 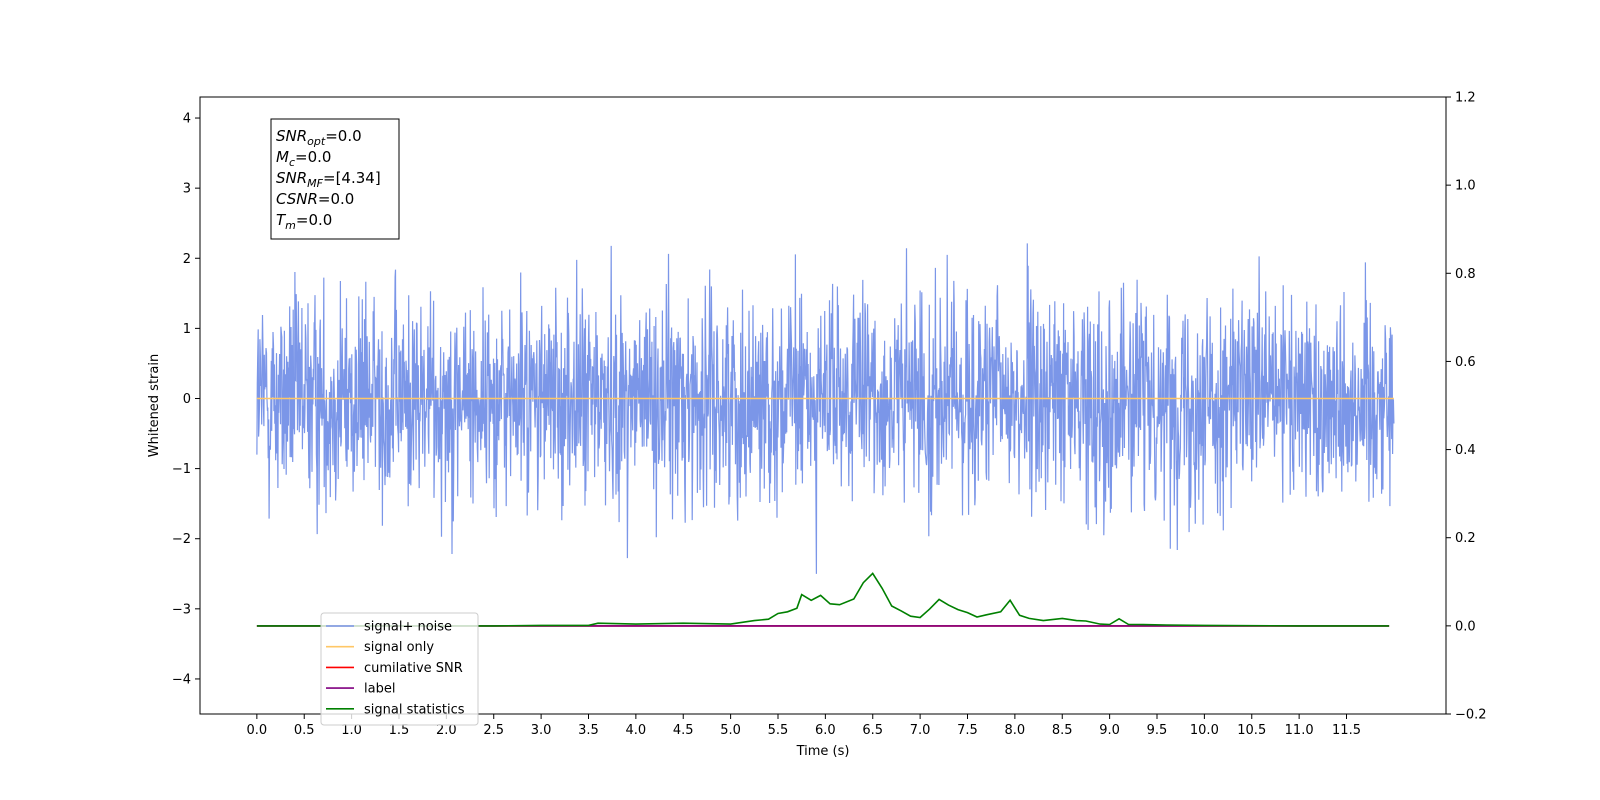 I want to click on annotation-value: =[4.34], so click(x=352, y=178).